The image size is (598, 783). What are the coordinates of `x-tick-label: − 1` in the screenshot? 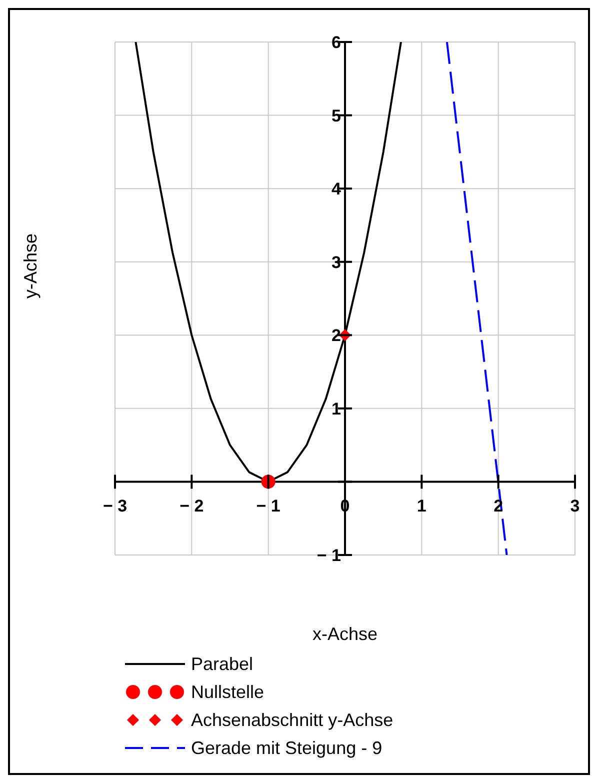 It's located at (268, 506).